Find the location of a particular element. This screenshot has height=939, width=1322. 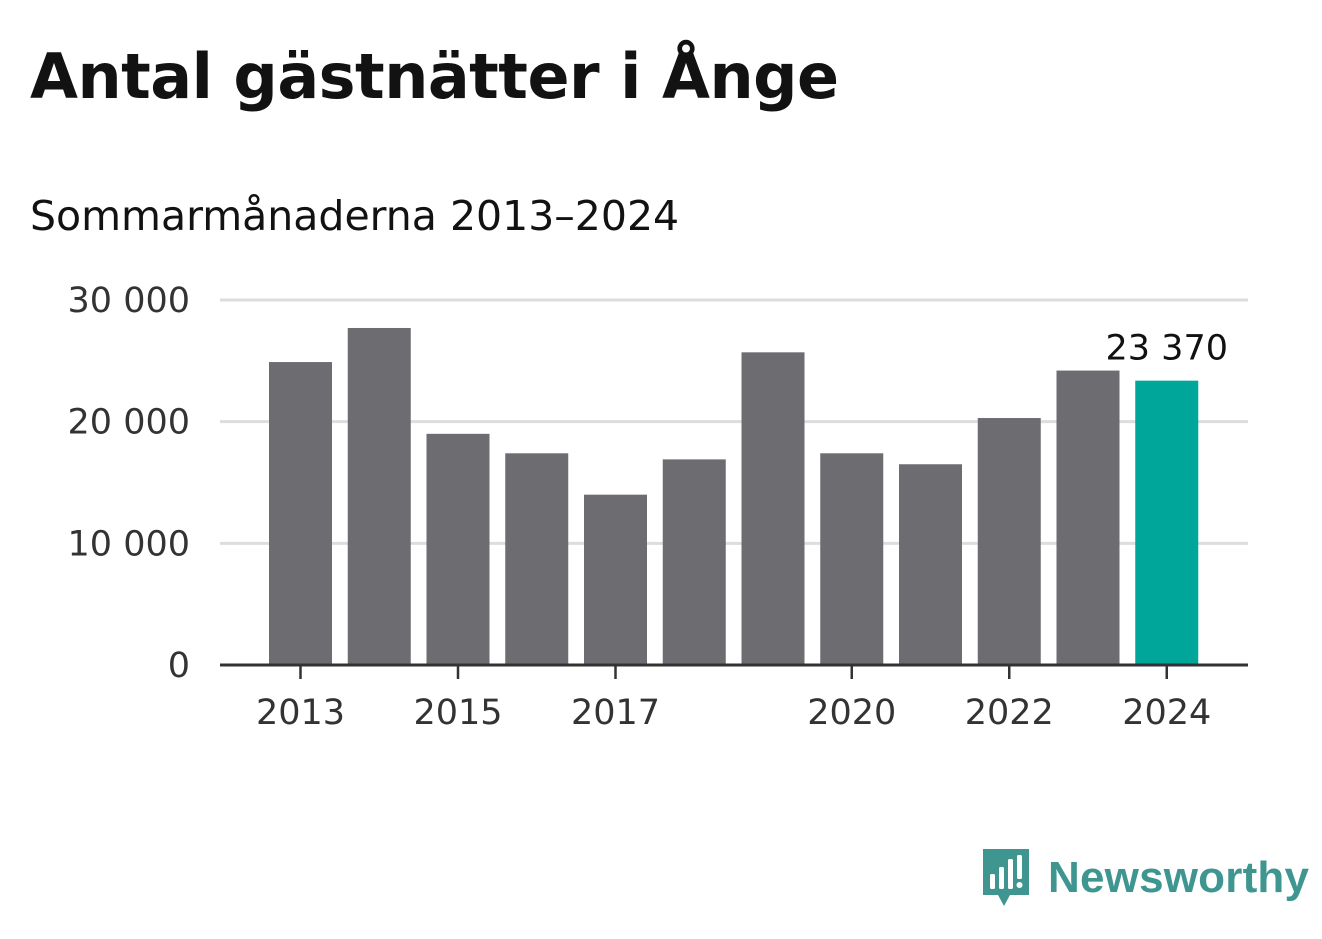

bar-2021 is located at coordinates (930, 564).